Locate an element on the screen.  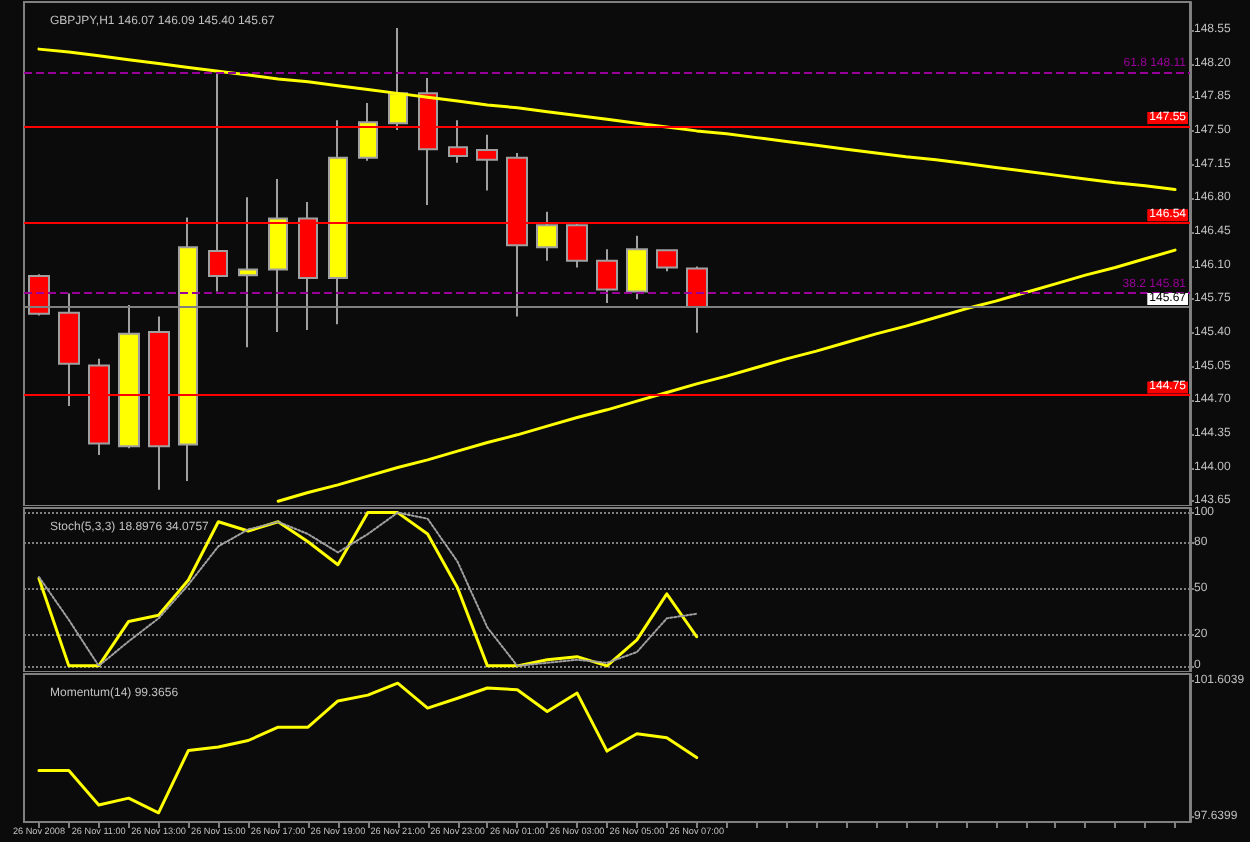
line-series is located at coordinates (368, 748).